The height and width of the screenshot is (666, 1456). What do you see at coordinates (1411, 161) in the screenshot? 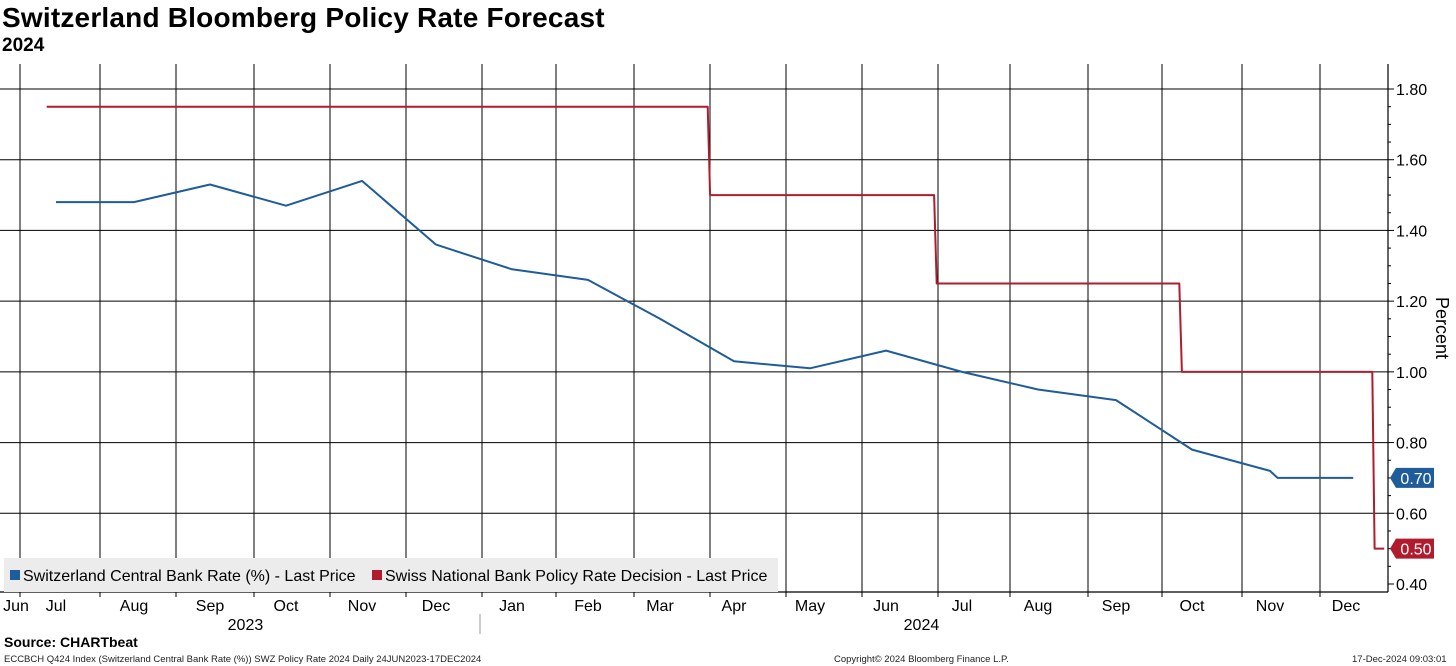
I see `y-tick-label: 1.60` at bounding box center [1411, 161].